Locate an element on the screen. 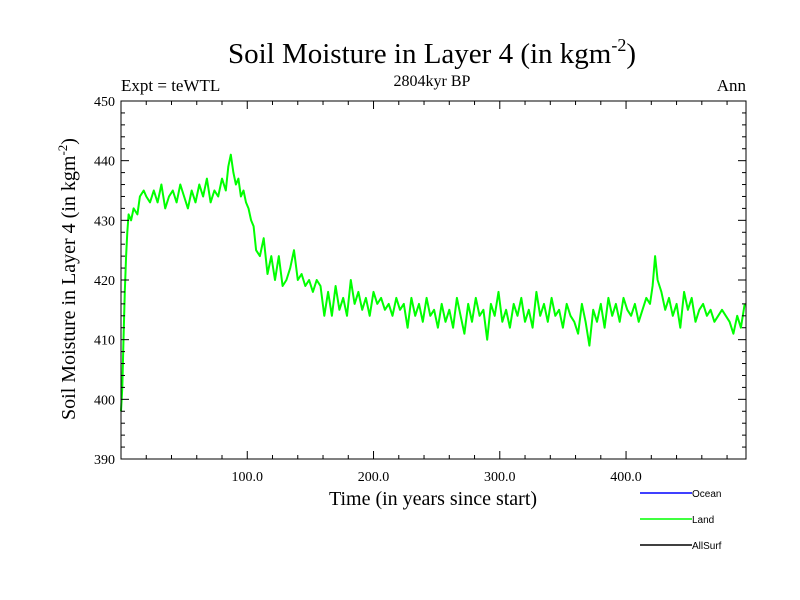  legend-label-allsurf: AllSurf is located at coordinates (707, 546).